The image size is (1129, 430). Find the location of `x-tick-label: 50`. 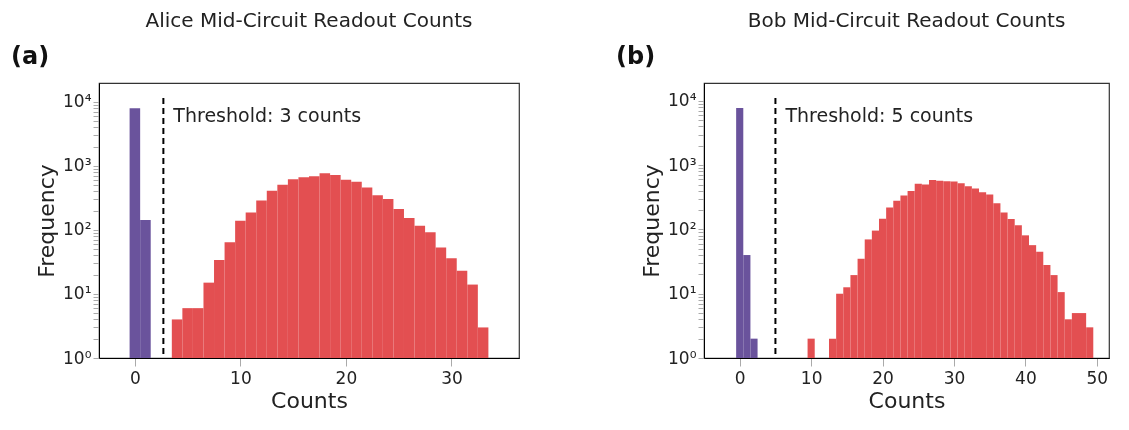

x-tick-label: 50 is located at coordinates (1097, 377).